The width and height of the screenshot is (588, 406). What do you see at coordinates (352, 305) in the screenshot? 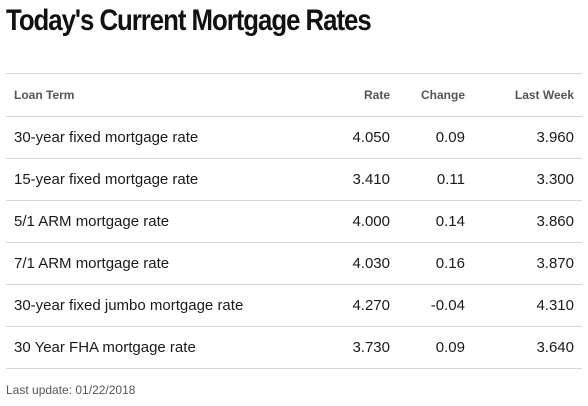
I see `rate-cell: 4.270` at bounding box center [352, 305].